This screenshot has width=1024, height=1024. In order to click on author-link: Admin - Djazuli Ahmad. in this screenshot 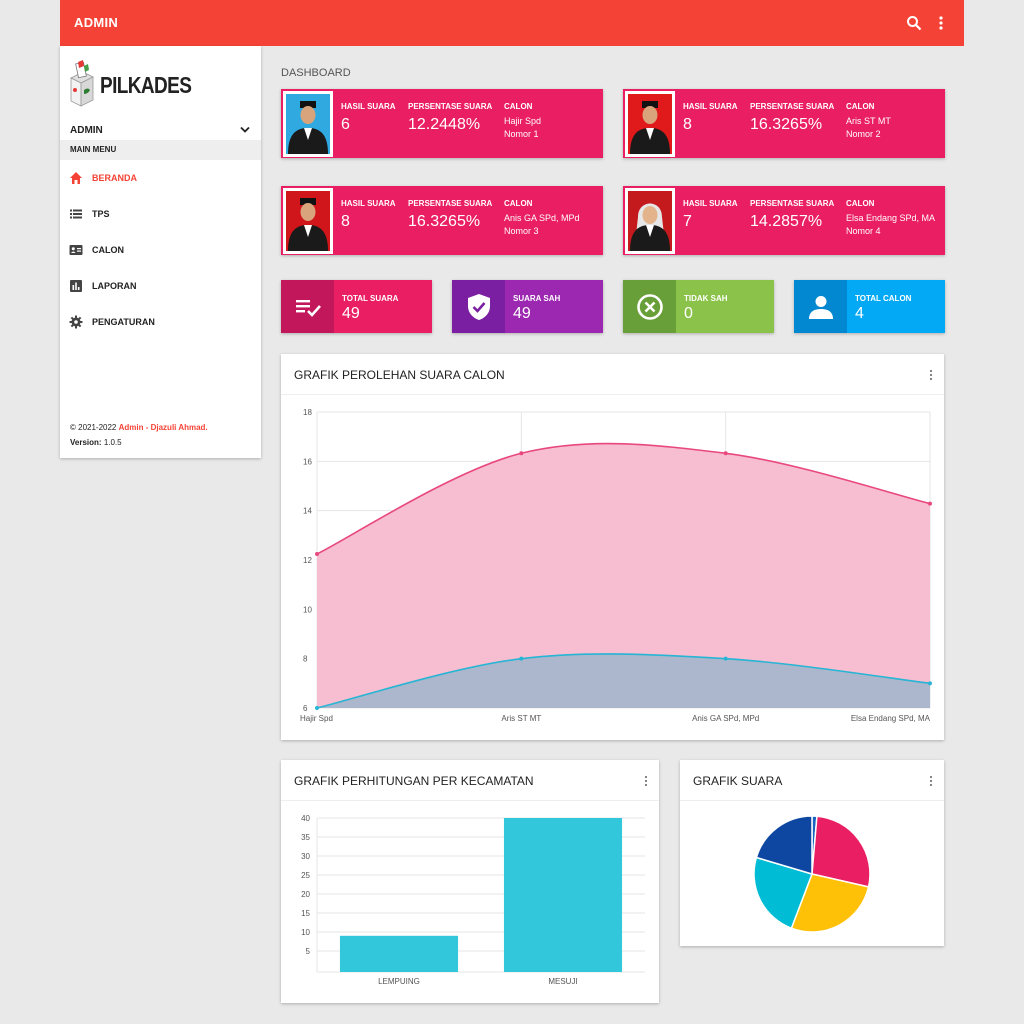, I will do `click(163, 427)`.